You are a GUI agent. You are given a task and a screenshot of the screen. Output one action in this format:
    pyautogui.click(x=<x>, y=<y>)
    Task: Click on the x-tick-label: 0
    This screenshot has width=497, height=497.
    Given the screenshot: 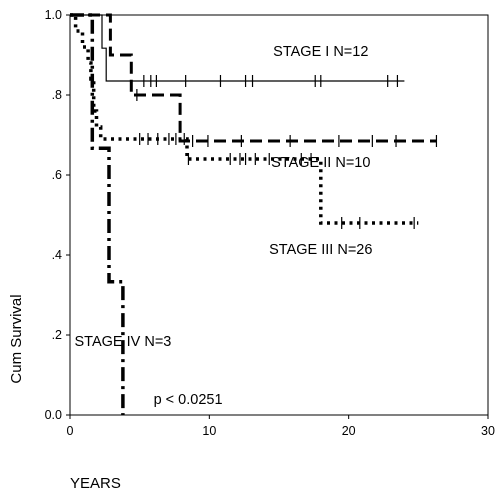 What is the action you would take?
    pyautogui.click(x=70, y=431)
    